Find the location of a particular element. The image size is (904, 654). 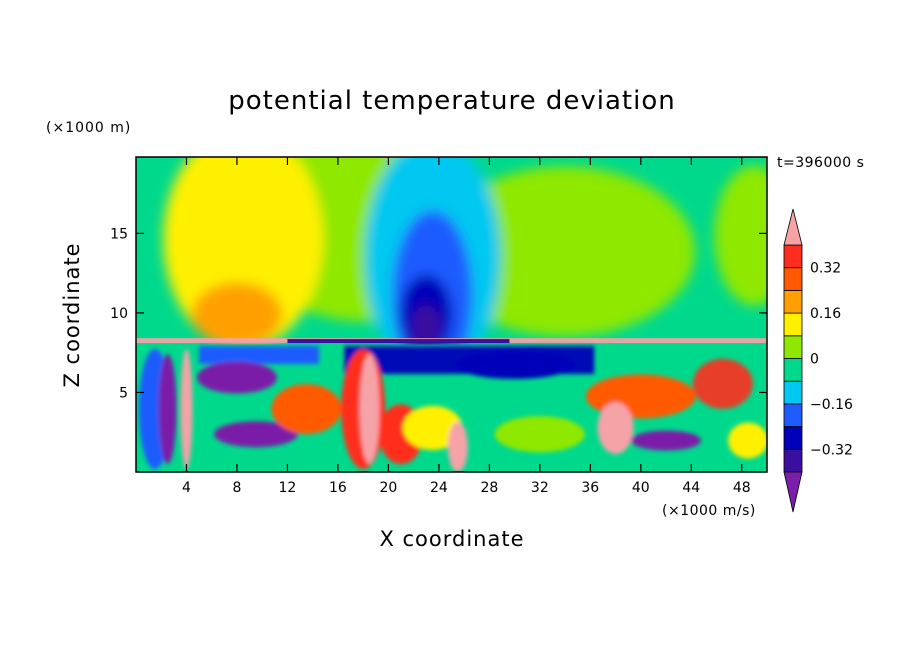

time-label: t=396000 s is located at coordinates (821, 163).